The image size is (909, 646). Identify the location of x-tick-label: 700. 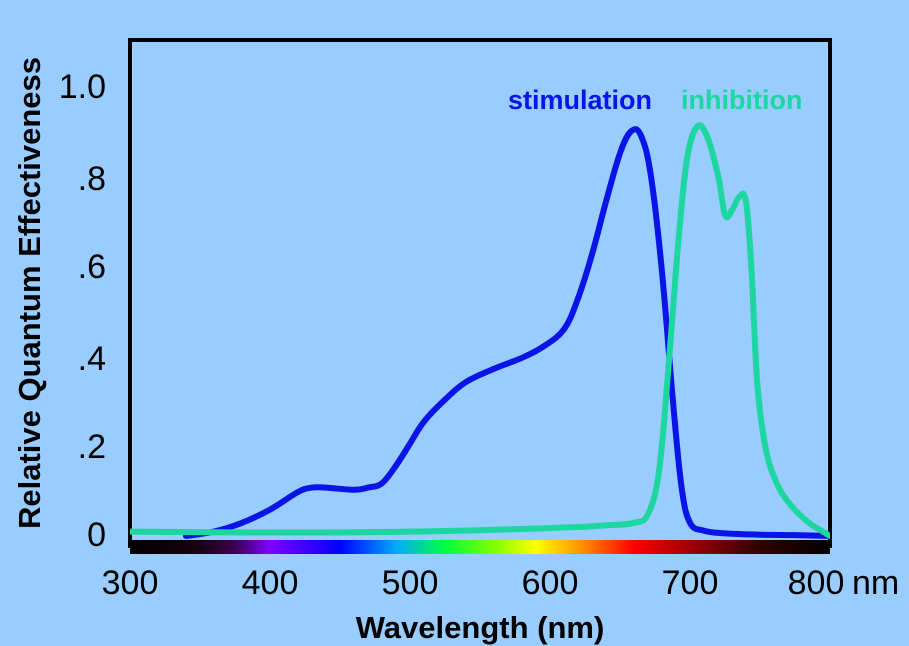
(690, 583).